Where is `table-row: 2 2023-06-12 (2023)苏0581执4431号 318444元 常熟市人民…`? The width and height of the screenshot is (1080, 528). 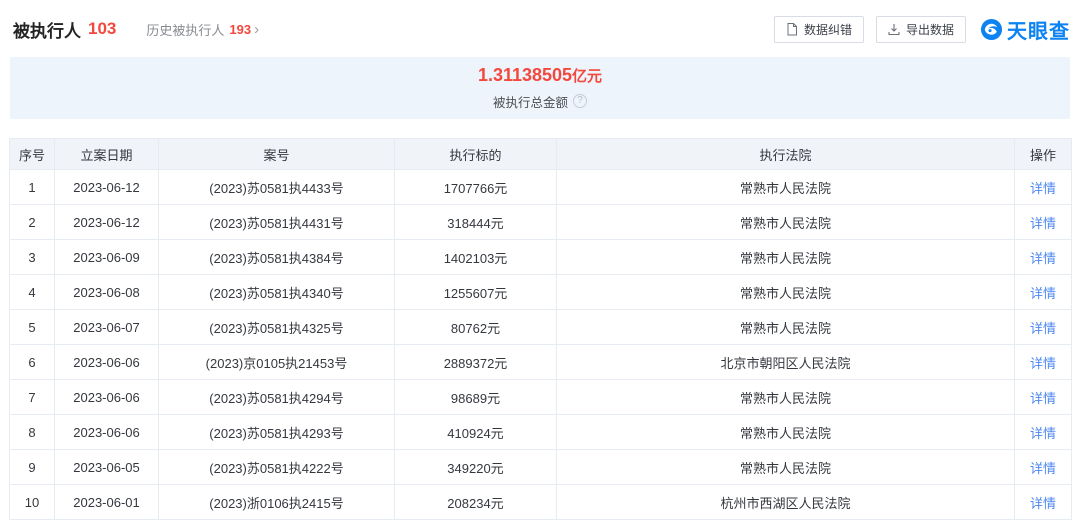 table-row: 2 2023-06-12 (2023)苏0581执4431号 318444元 常熟市人民… is located at coordinates (540, 222).